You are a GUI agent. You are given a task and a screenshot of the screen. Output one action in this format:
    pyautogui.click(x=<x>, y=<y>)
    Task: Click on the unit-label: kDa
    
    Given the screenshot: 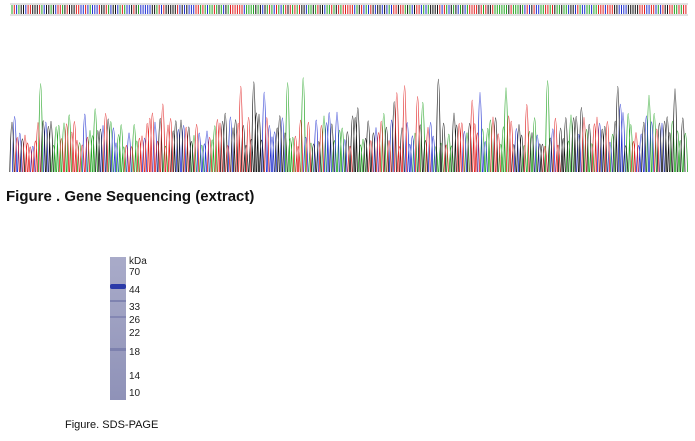 What is the action you would take?
    pyautogui.click(x=138, y=261)
    